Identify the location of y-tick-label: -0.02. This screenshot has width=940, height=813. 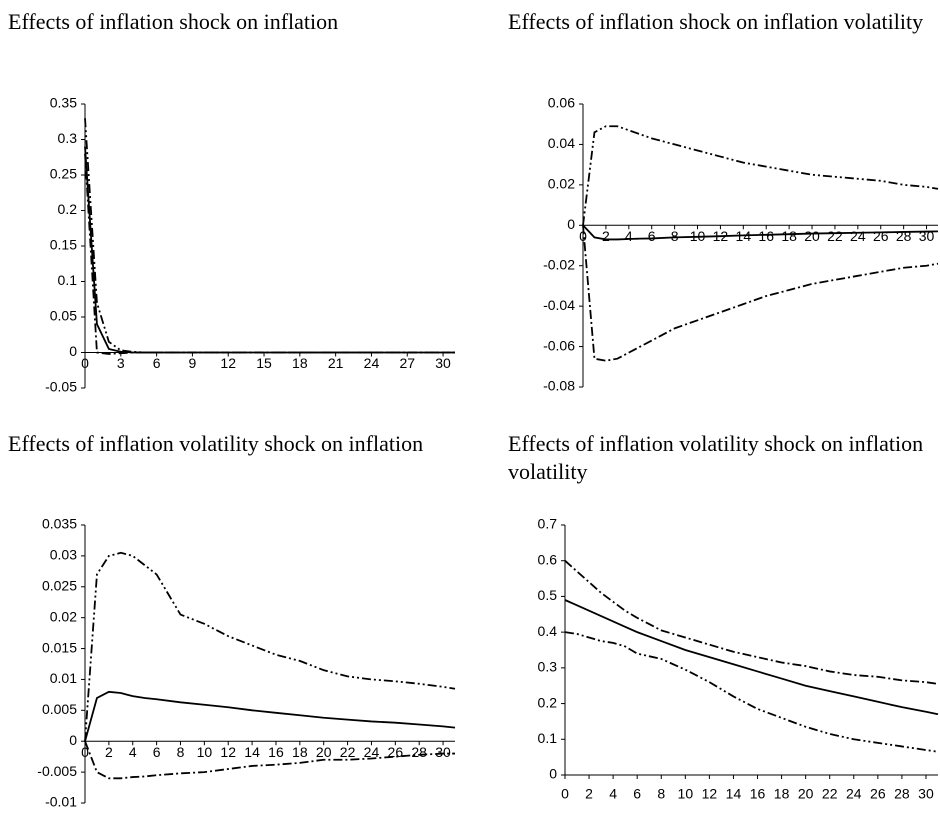
(559, 264).